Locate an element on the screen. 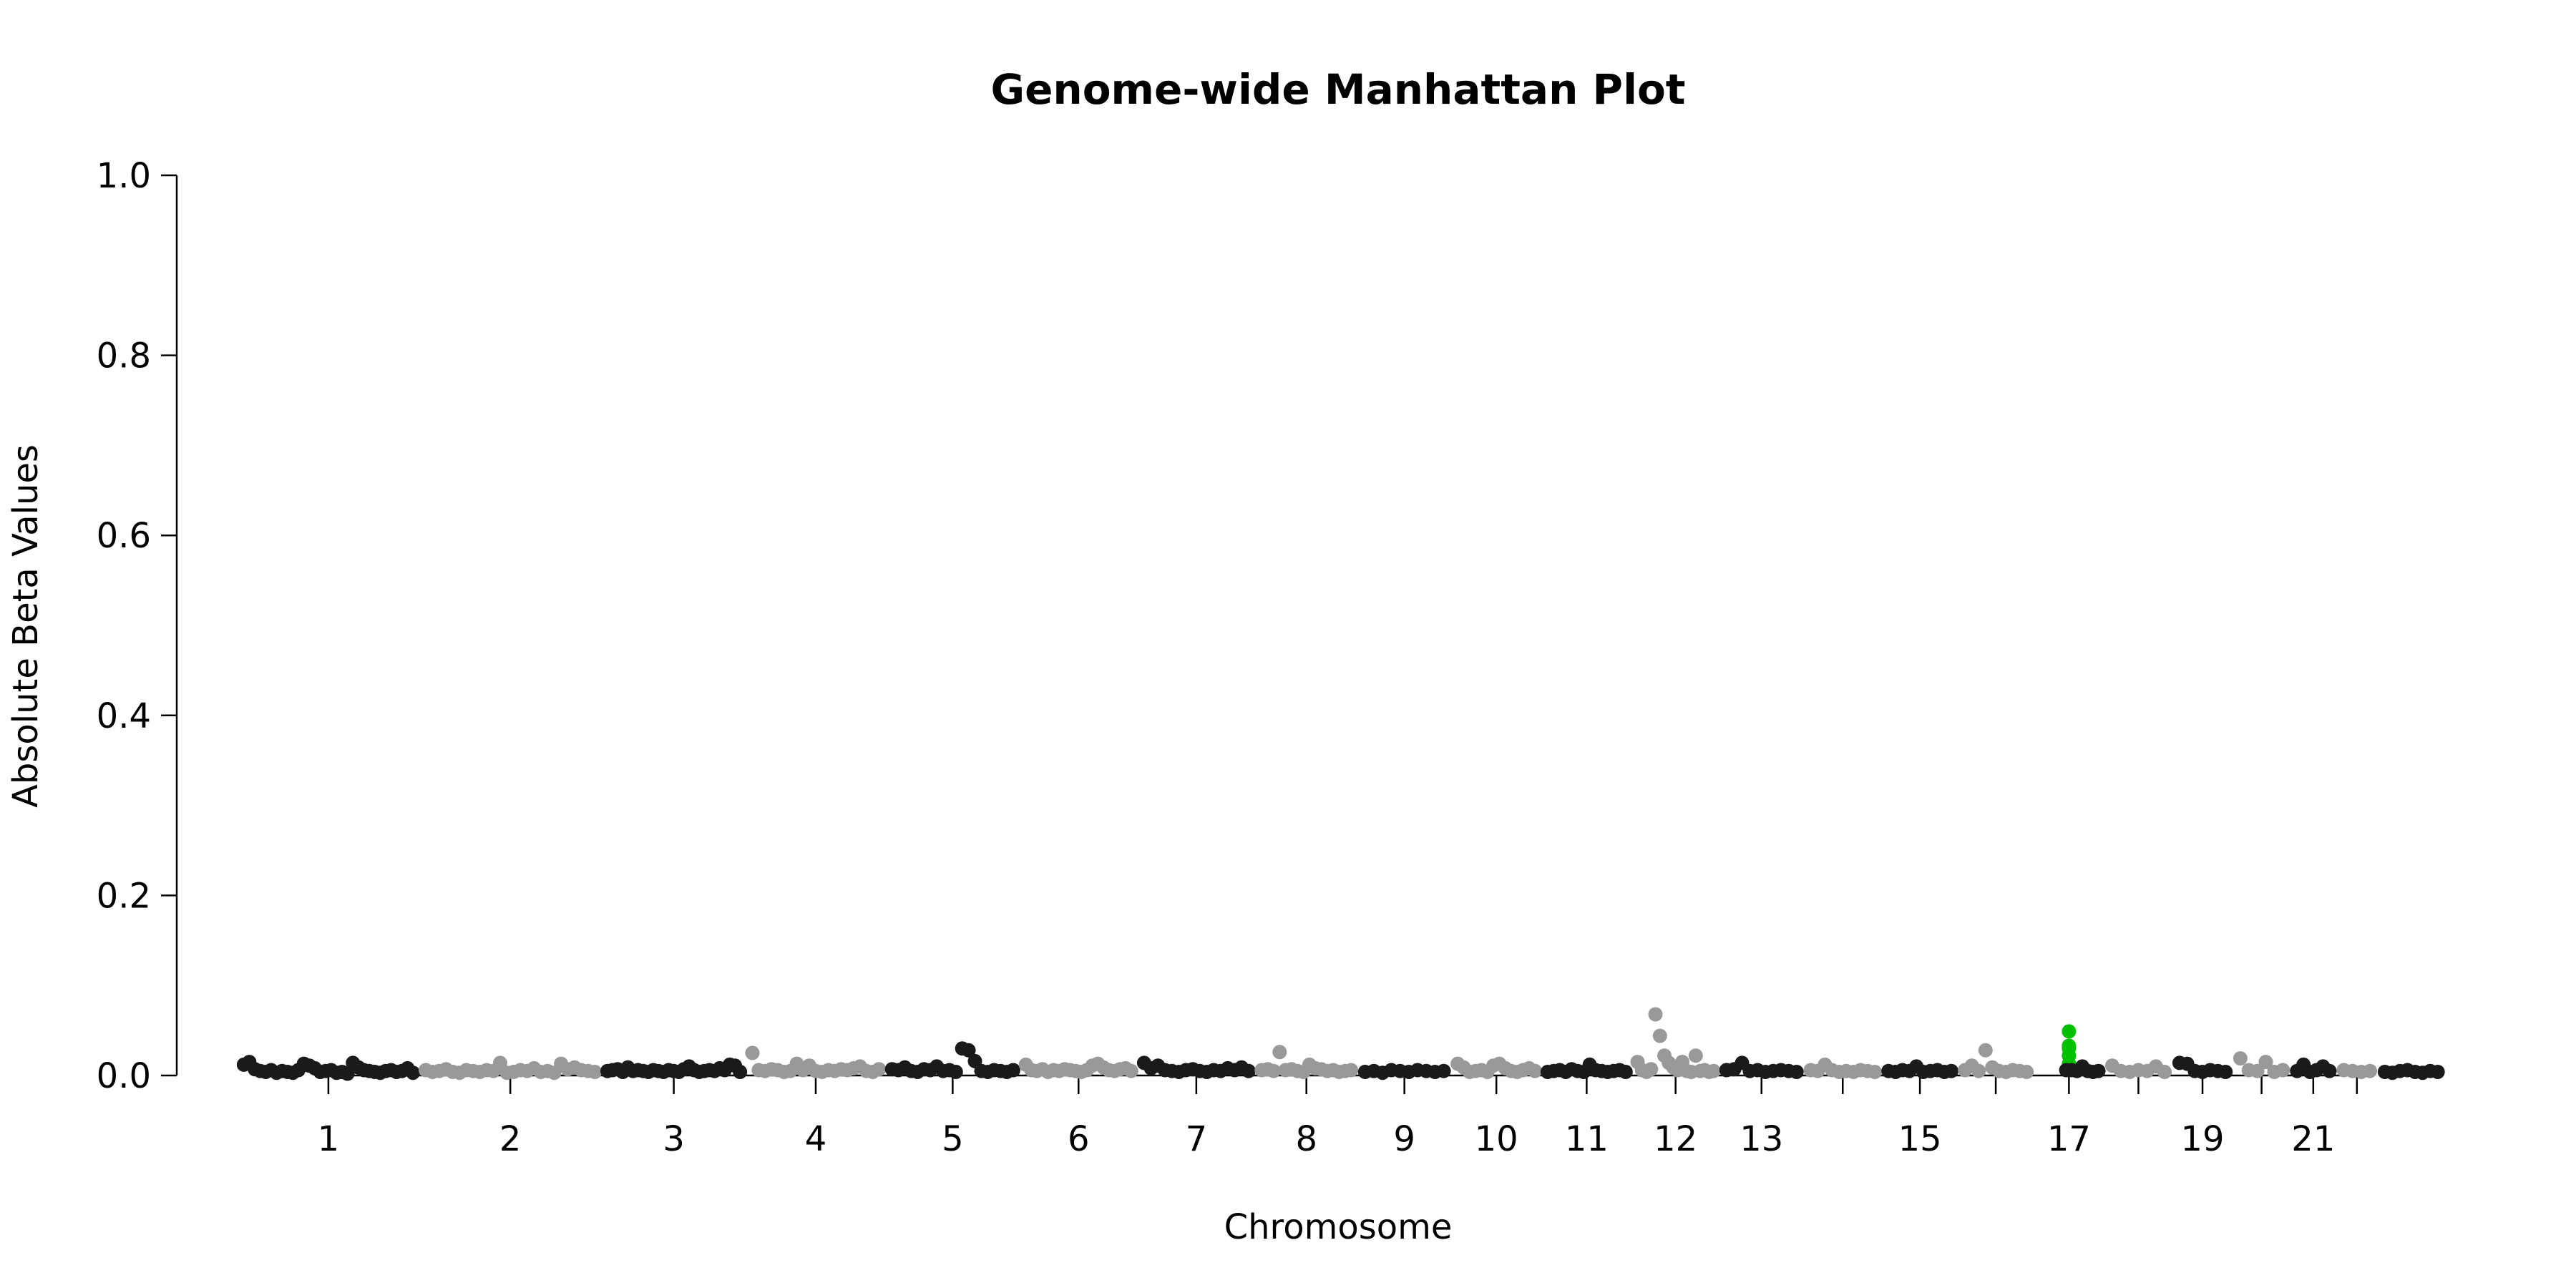  x-tick-label: 5 is located at coordinates (953, 1139).